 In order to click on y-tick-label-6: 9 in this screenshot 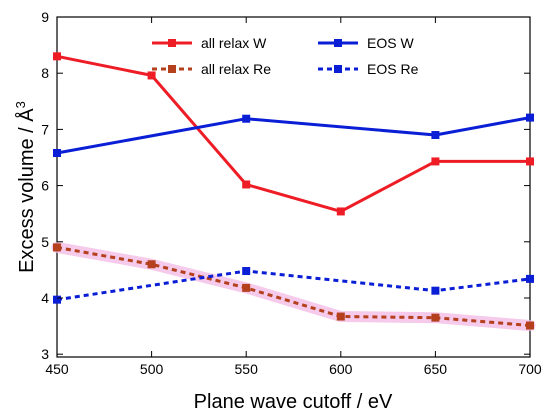, I will do `click(45, 17)`.